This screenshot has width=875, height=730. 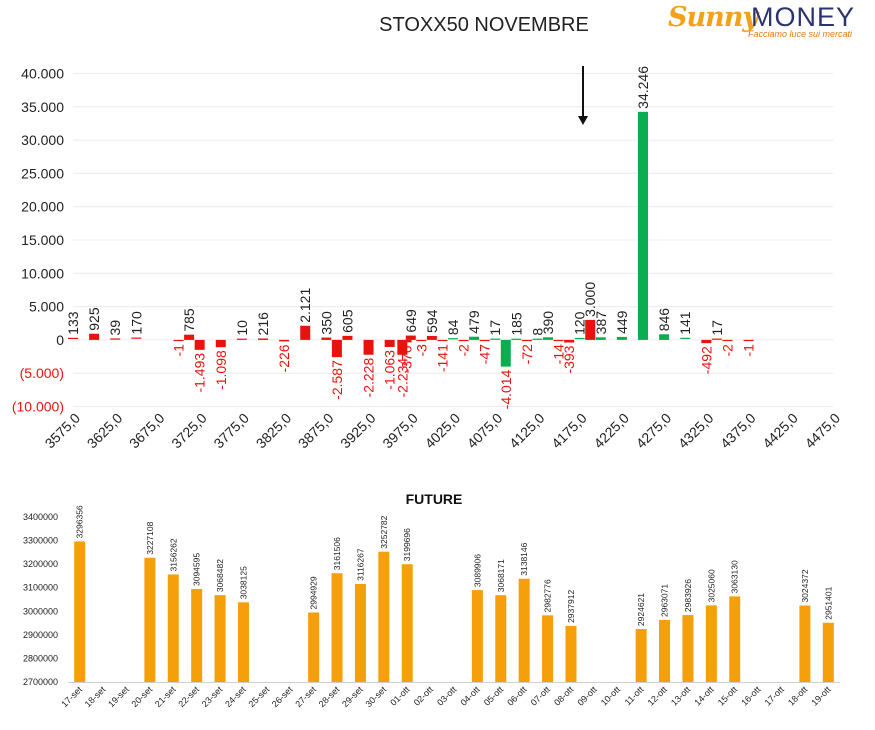 I want to click on data-label: -1.063, so click(x=390, y=370).